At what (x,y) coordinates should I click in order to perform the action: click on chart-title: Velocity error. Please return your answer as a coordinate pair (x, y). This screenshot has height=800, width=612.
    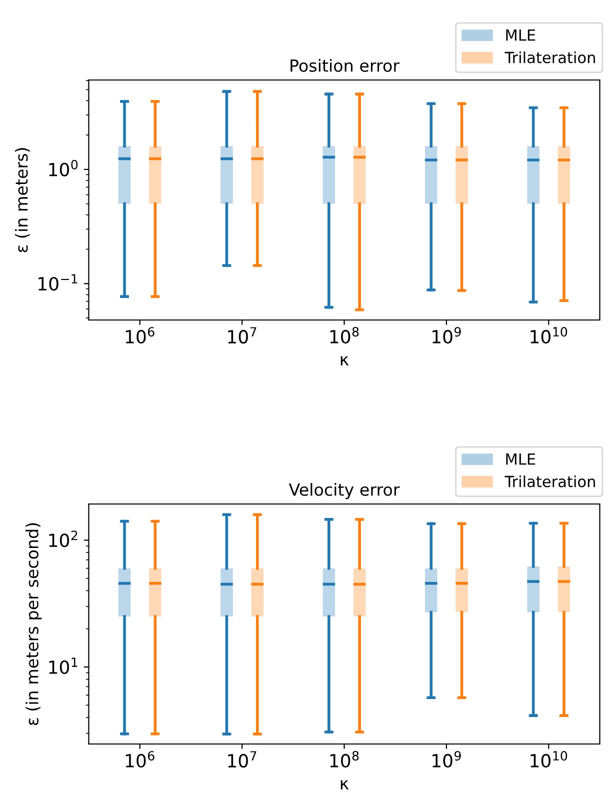
    Looking at the image, I should click on (344, 491).